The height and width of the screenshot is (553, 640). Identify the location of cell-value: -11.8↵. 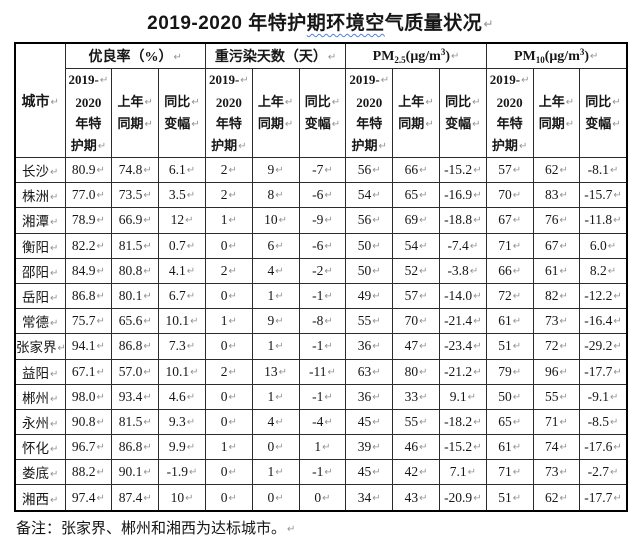
(603, 220).